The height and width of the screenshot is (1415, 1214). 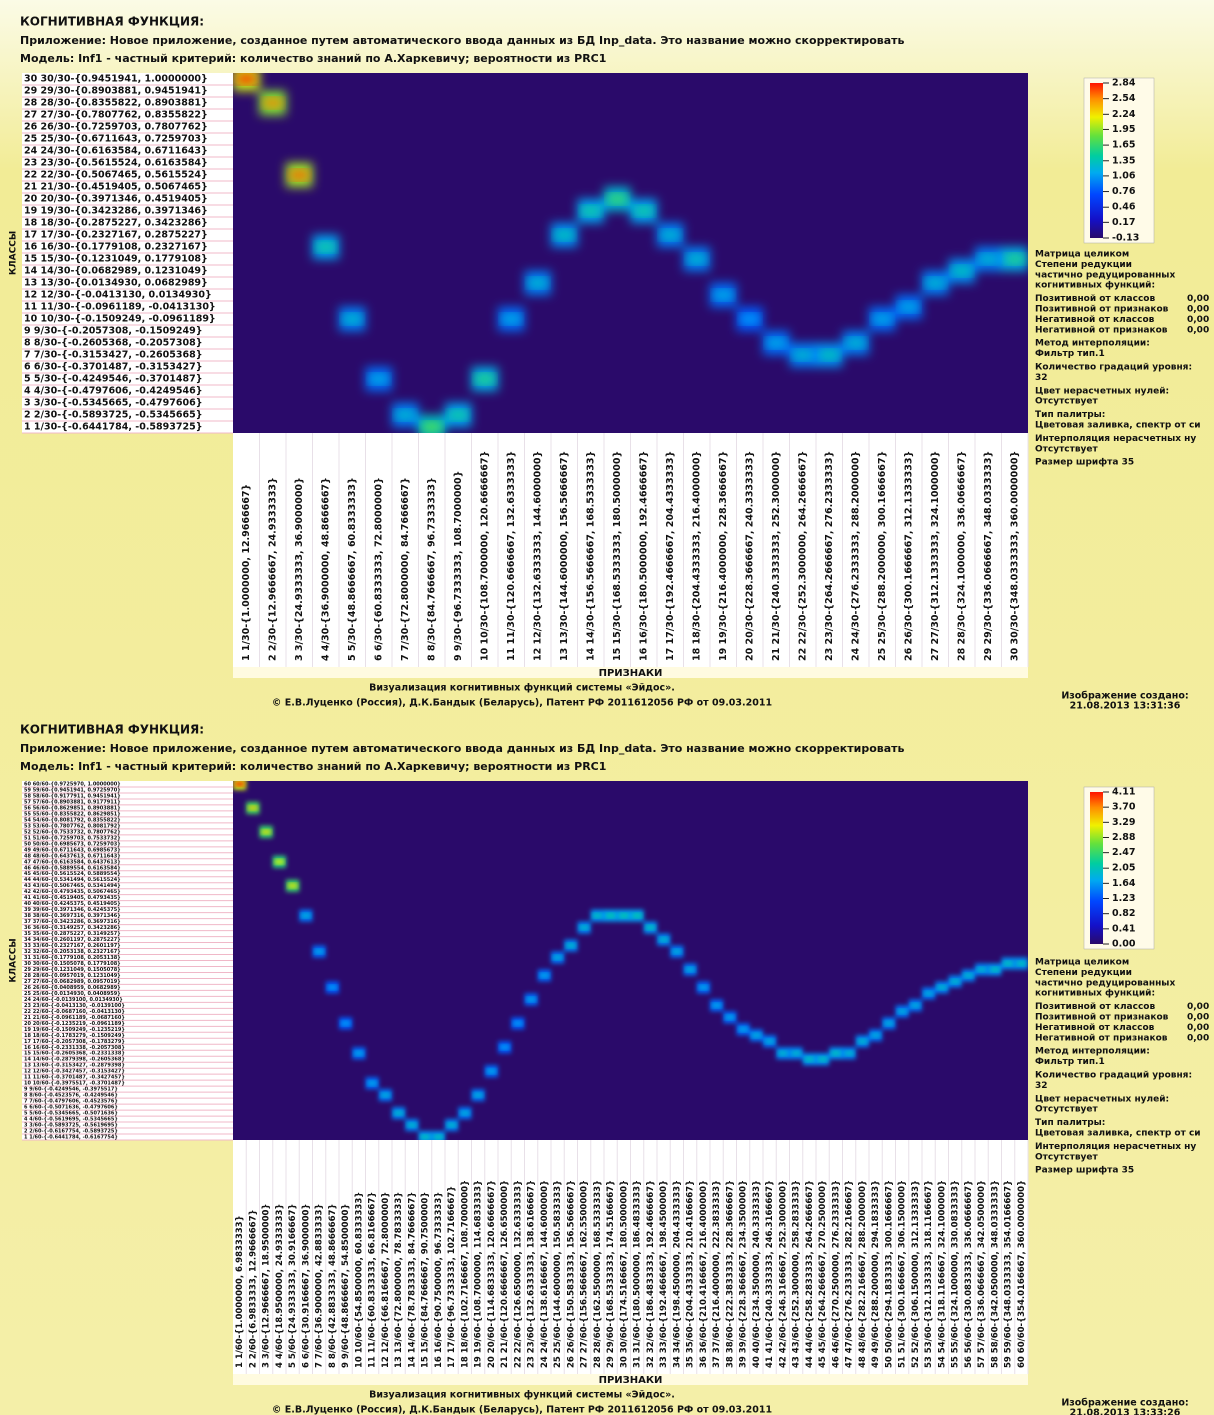 I want to click on column-label: 41 41/60-{240.3333333, 246.3166667}, so click(x=770, y=1274).